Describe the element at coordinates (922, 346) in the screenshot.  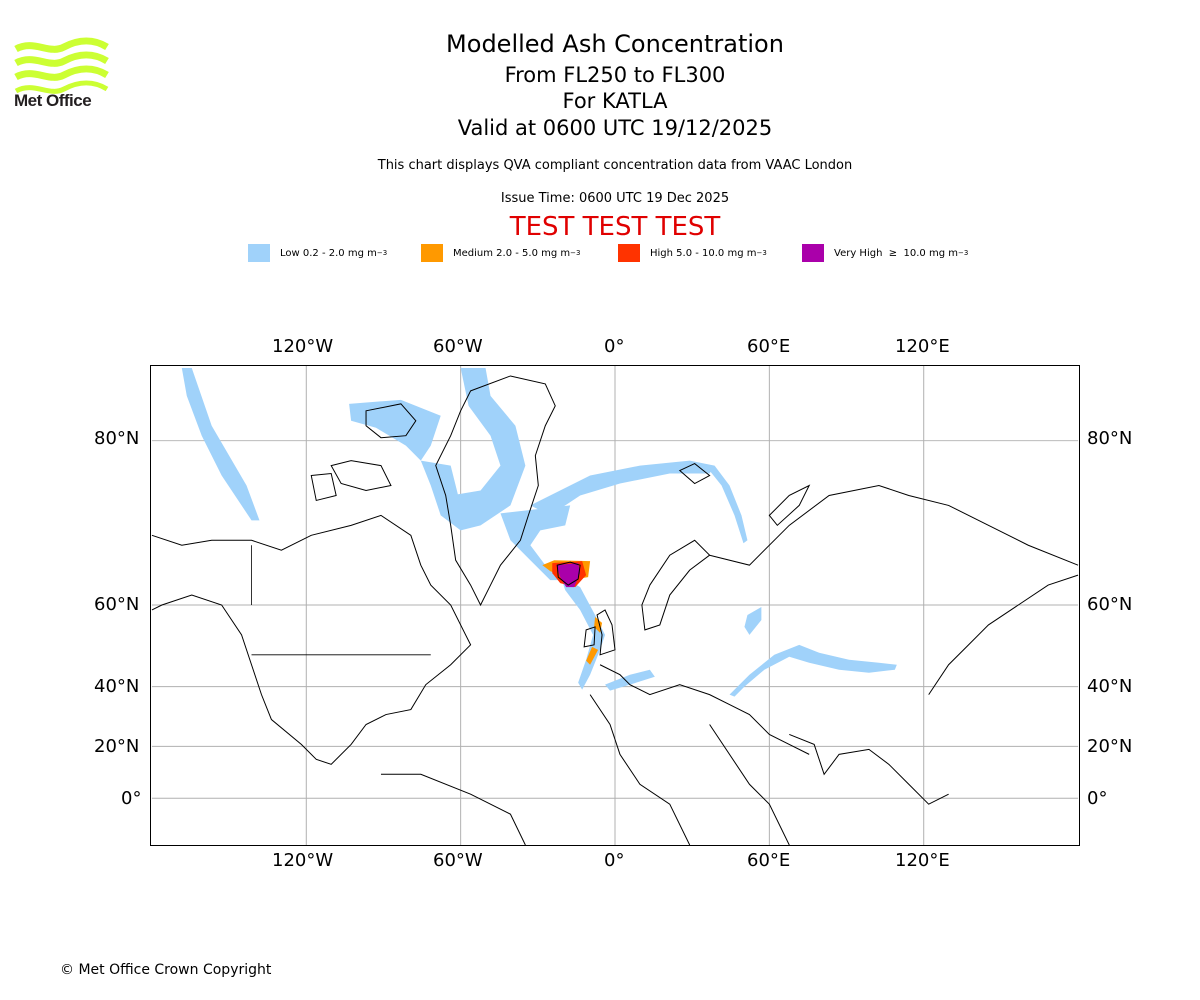
I see `lon-tick-top: 120°E` at that location.